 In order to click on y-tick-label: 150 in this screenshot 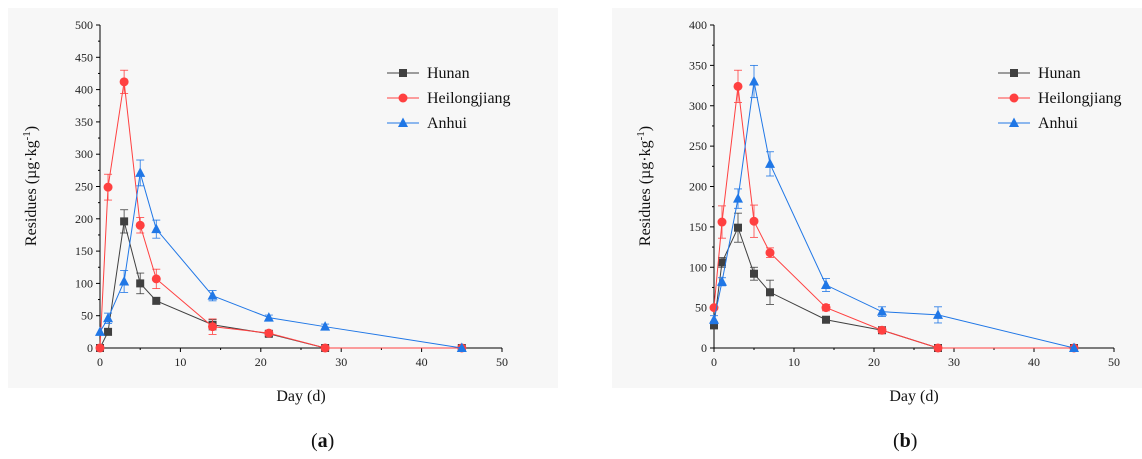, I will do `click(84, 251)`.